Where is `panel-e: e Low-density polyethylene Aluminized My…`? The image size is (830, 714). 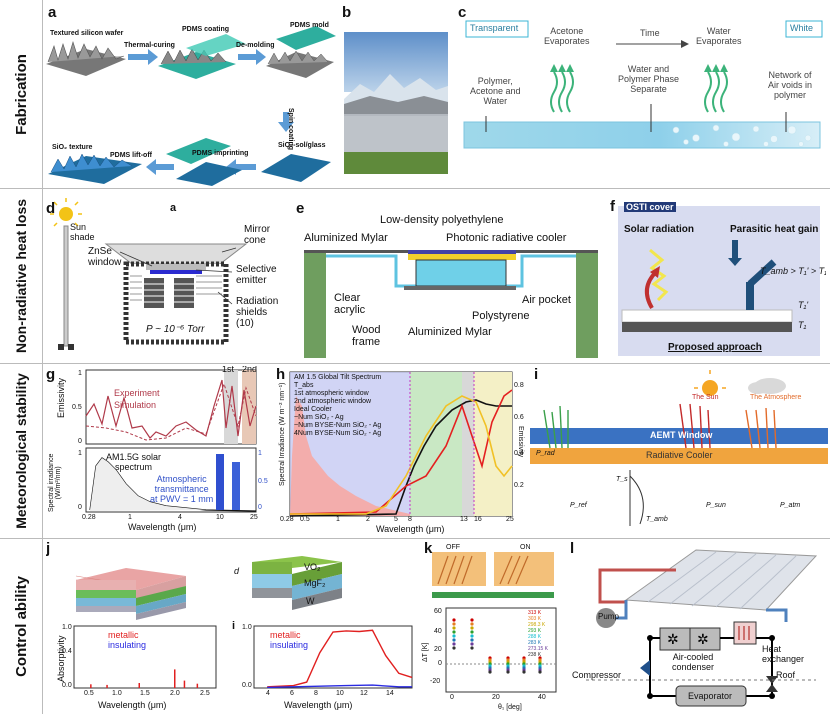
panel-e: e Low-density polyethylene Aluminized My… is located at coordinates (451, 276).